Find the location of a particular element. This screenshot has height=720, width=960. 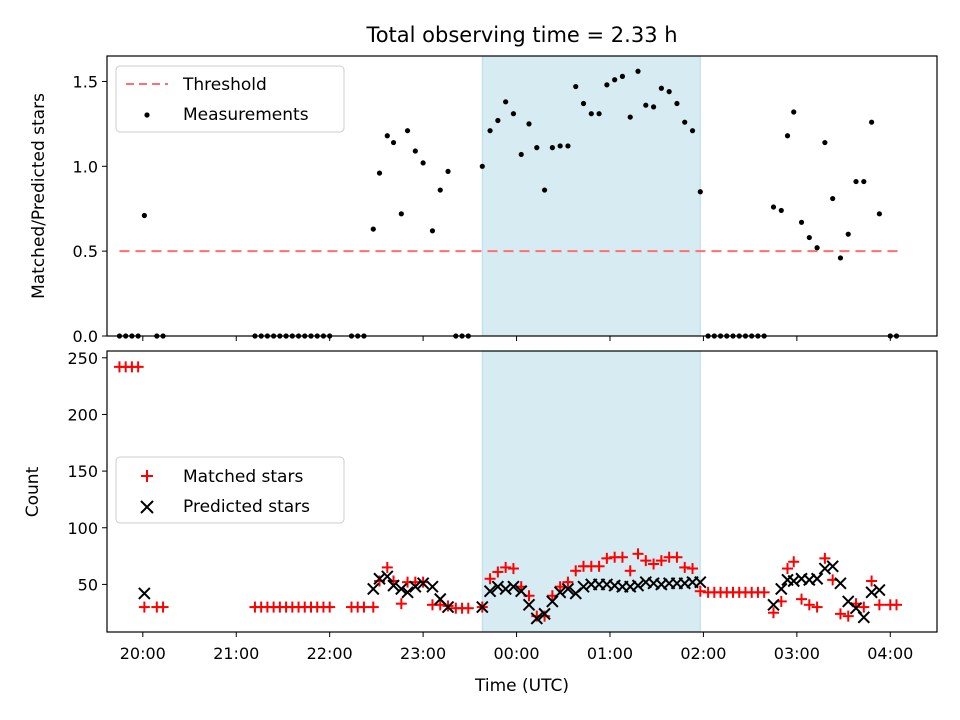

x-tick-label: 23:00 is located at coordinates (423, 653).